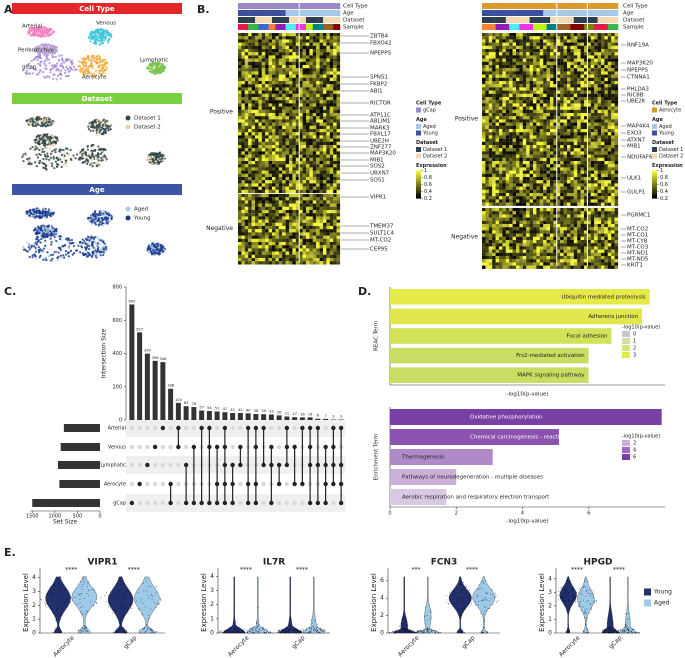 The width and height of the screenshot is (685, 658). Describe the element at coordinates (128, 127) in the screenshot. I see `legend-swatch` at that location.